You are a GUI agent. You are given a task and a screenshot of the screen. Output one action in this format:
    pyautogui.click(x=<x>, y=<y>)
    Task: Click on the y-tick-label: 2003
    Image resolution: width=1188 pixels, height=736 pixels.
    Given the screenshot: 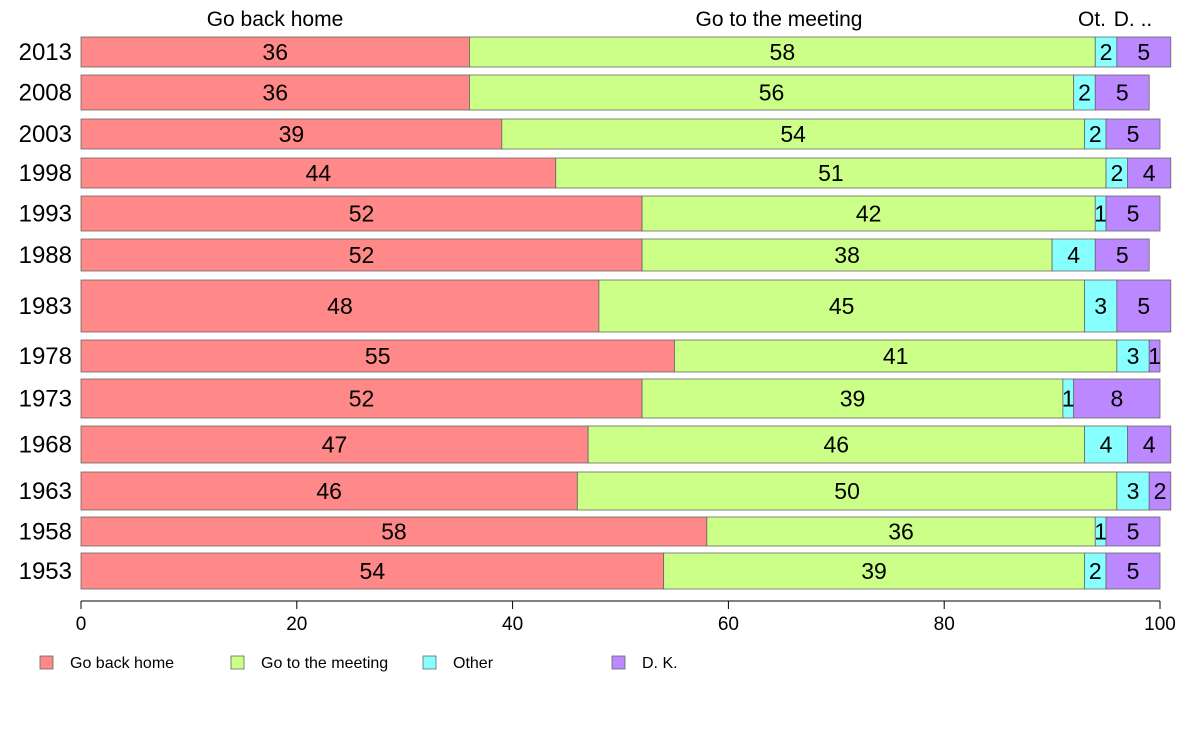 What is the action you would take?
    pyautogui.click(x=45, y=134)
    